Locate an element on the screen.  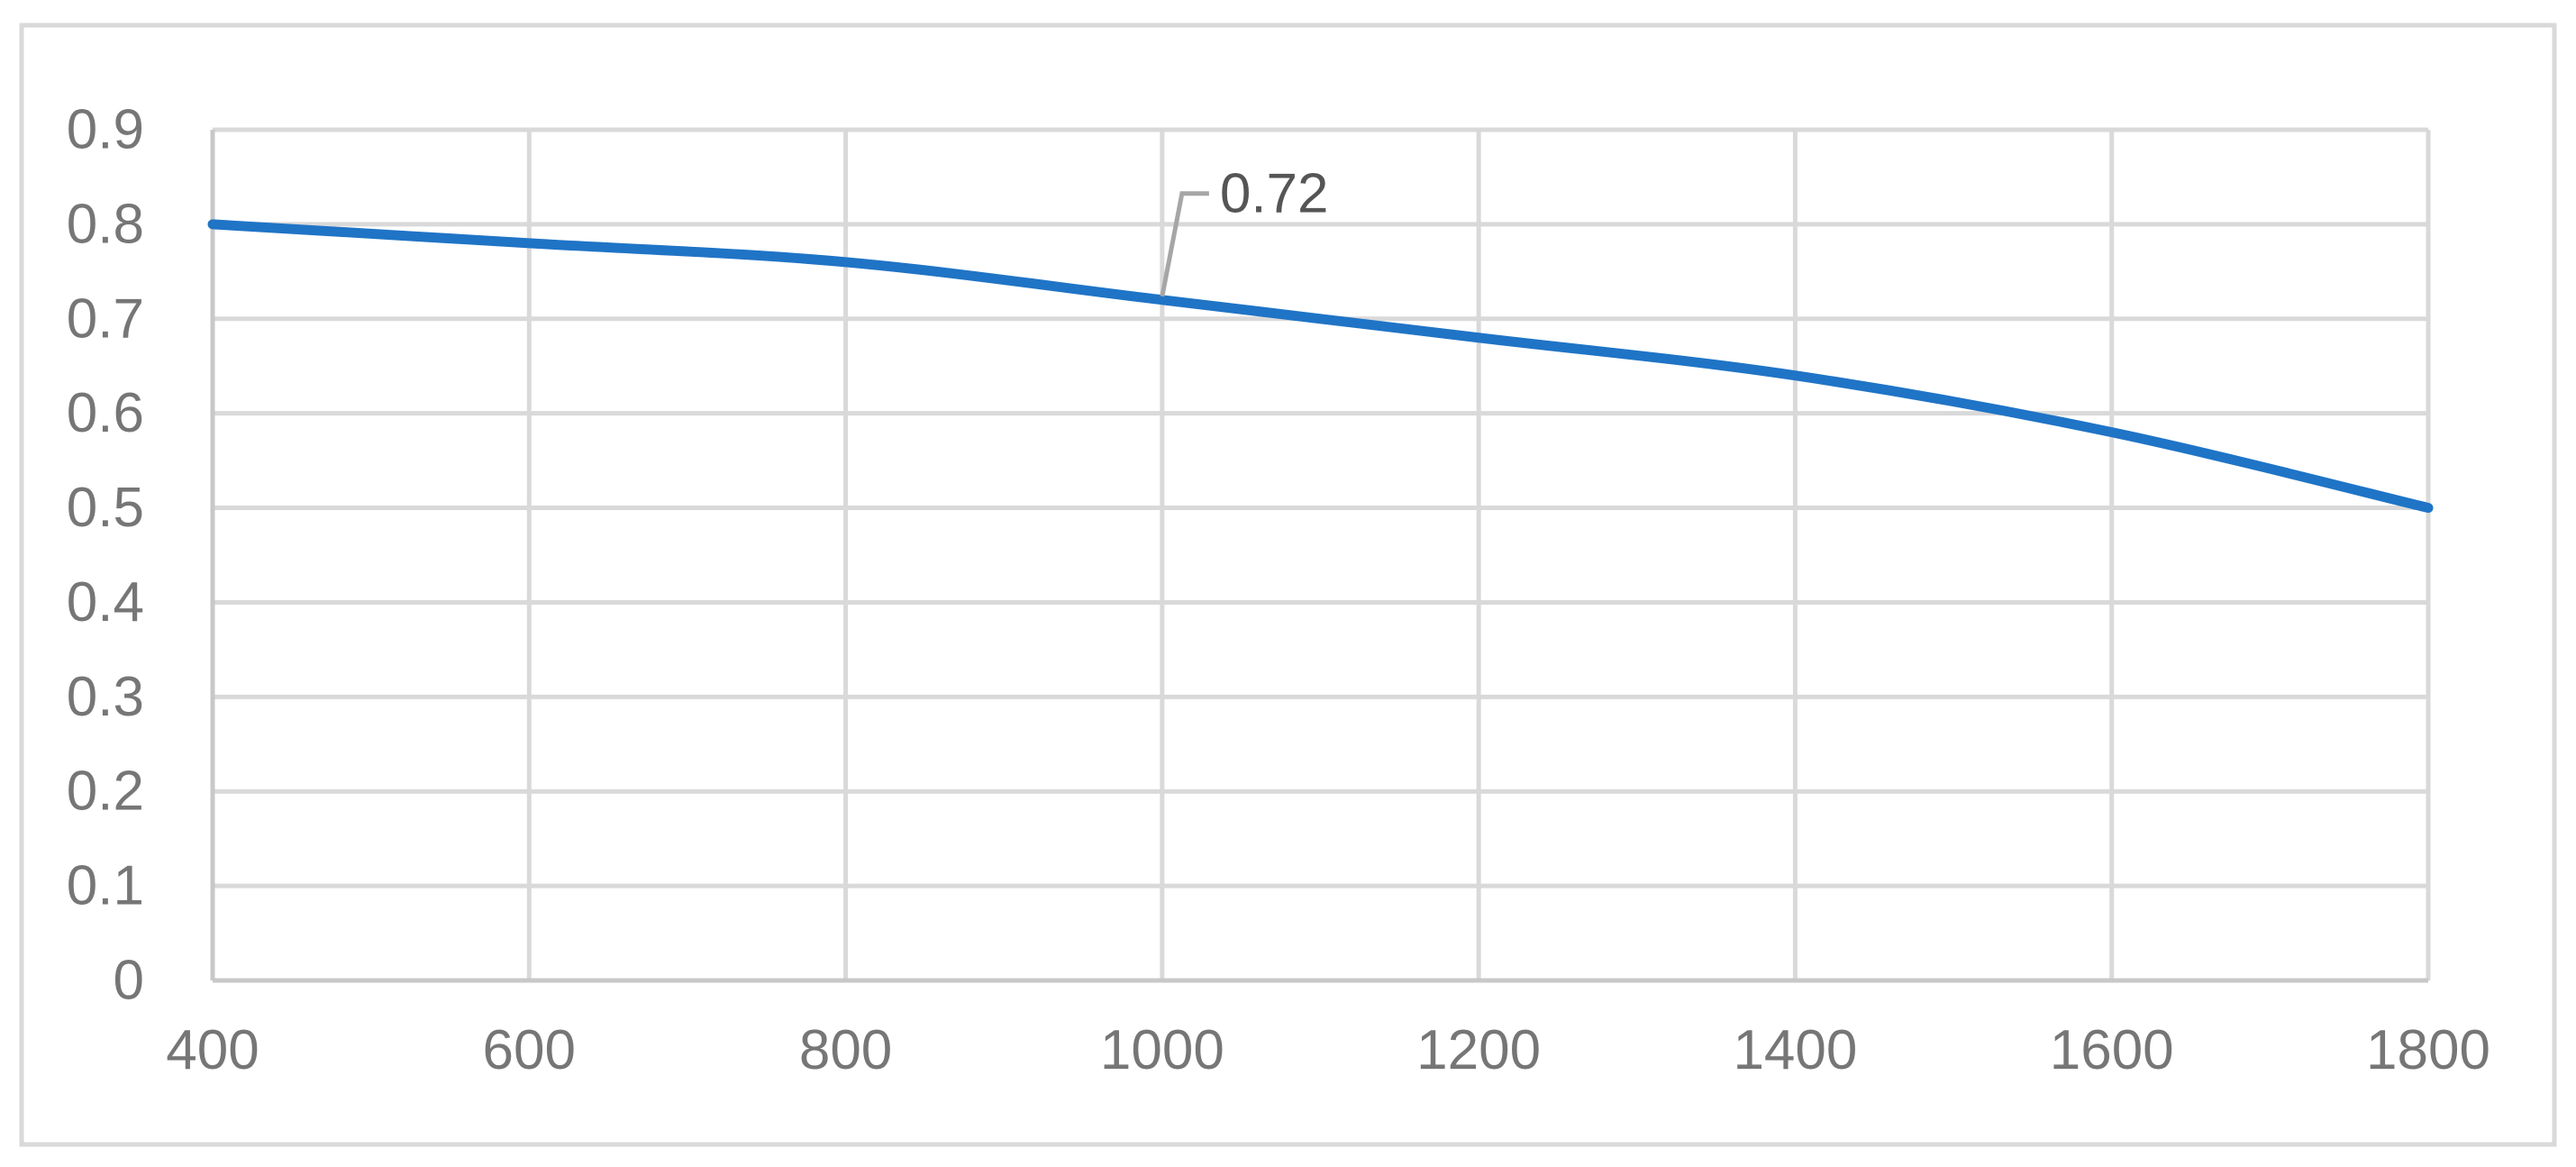
x-tick-label: 1000 is located at coordinates (1162, 1050).